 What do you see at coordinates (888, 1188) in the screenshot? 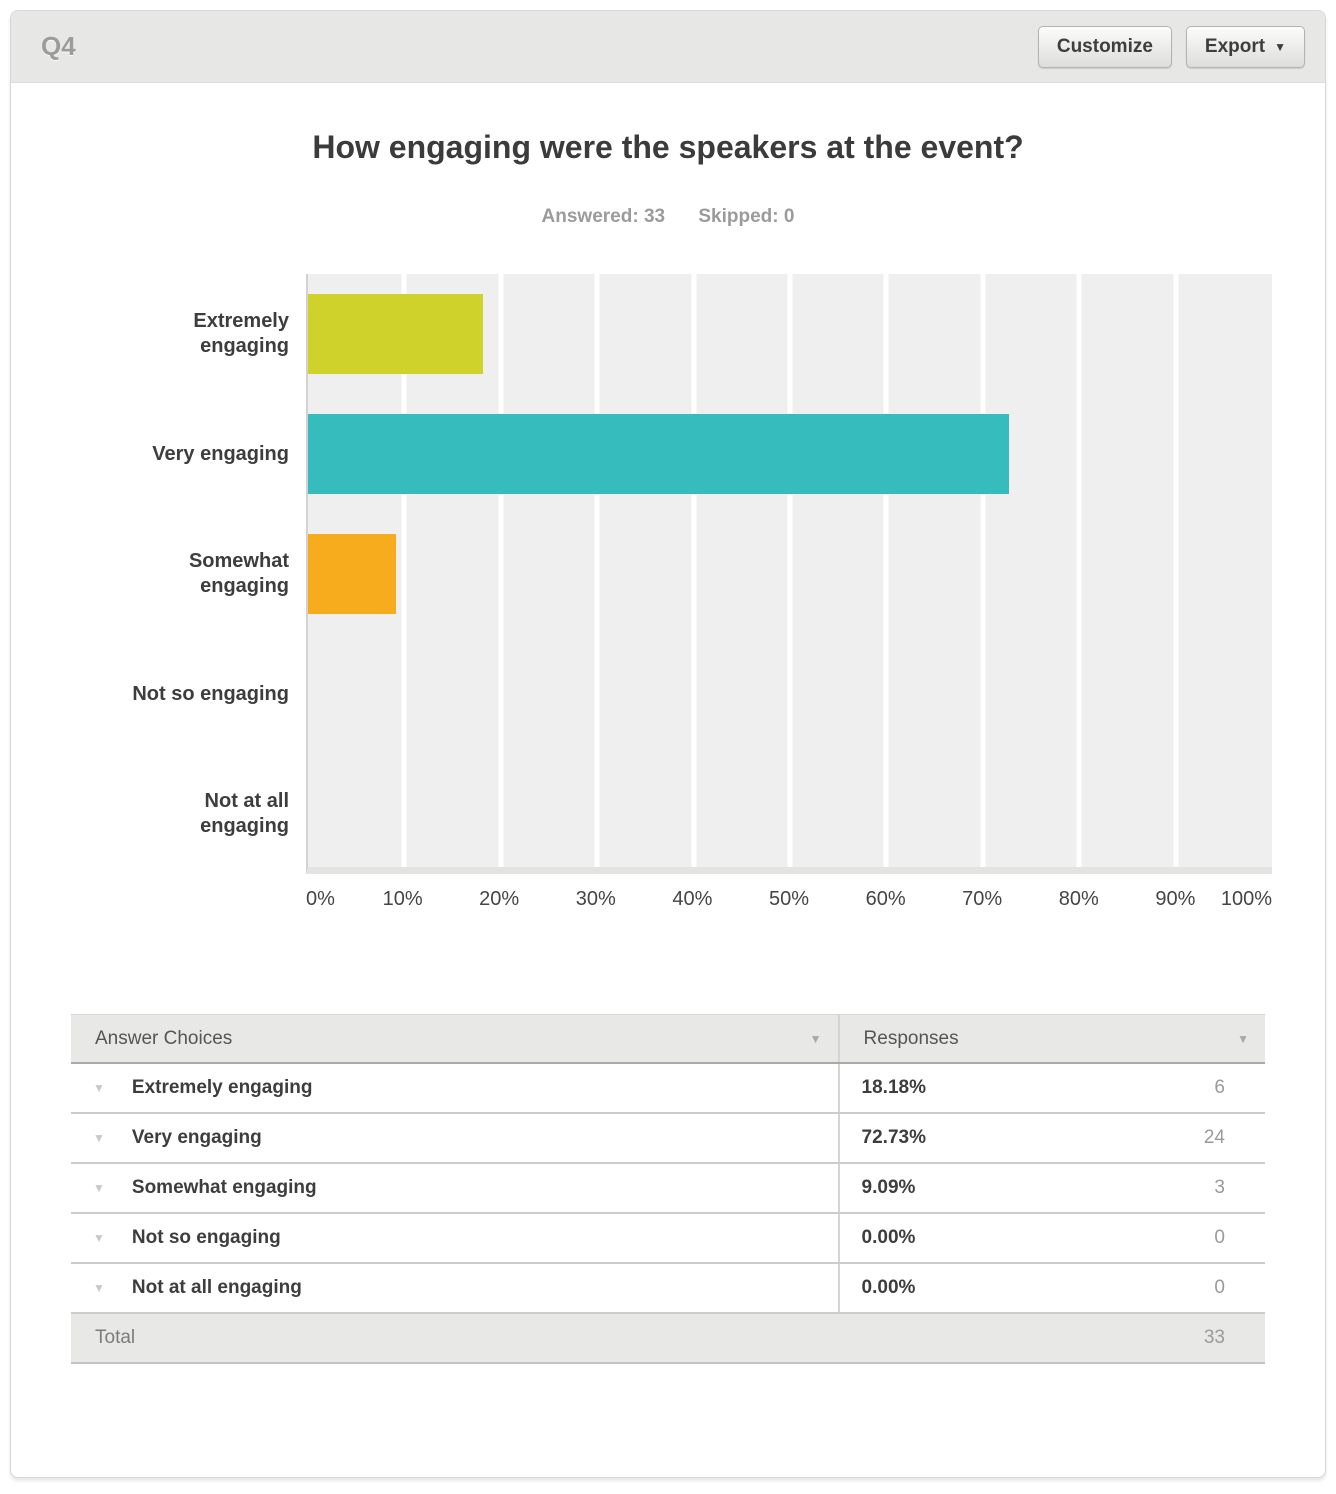
I see `response-percent: 9.09%` at bounding box center [888, 1188].